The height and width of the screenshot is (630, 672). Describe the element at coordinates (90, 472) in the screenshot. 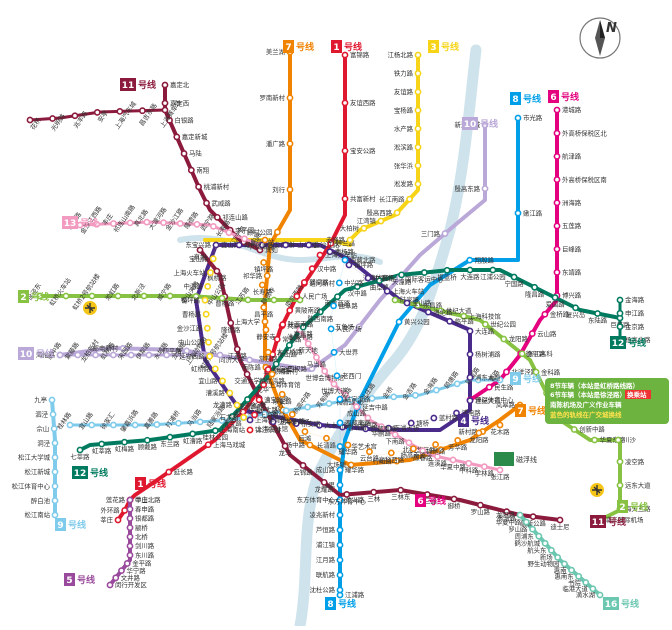

I see `line-badge-12: 12 号线` at that location.